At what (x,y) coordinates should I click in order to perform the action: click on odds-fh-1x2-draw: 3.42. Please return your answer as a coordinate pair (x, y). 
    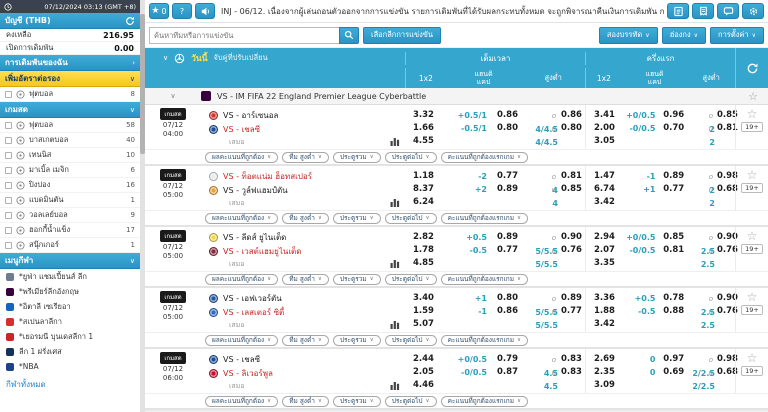
    Looking at the image, I should click on (604, 324).